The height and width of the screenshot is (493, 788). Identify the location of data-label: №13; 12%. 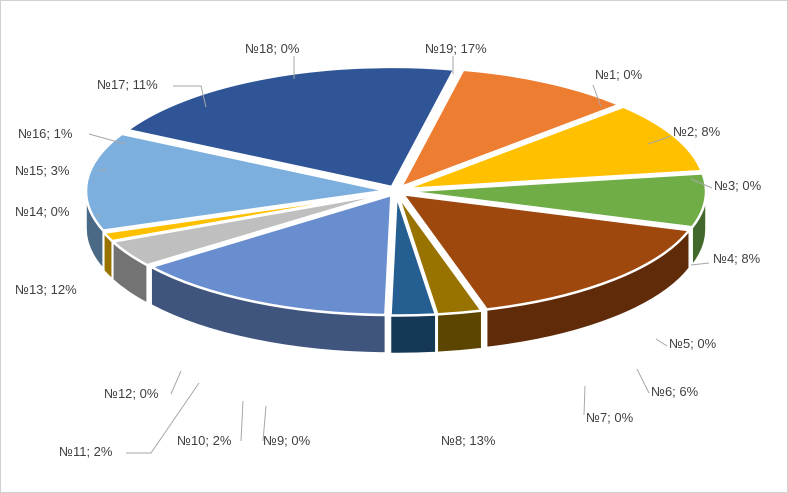
(46, 289).